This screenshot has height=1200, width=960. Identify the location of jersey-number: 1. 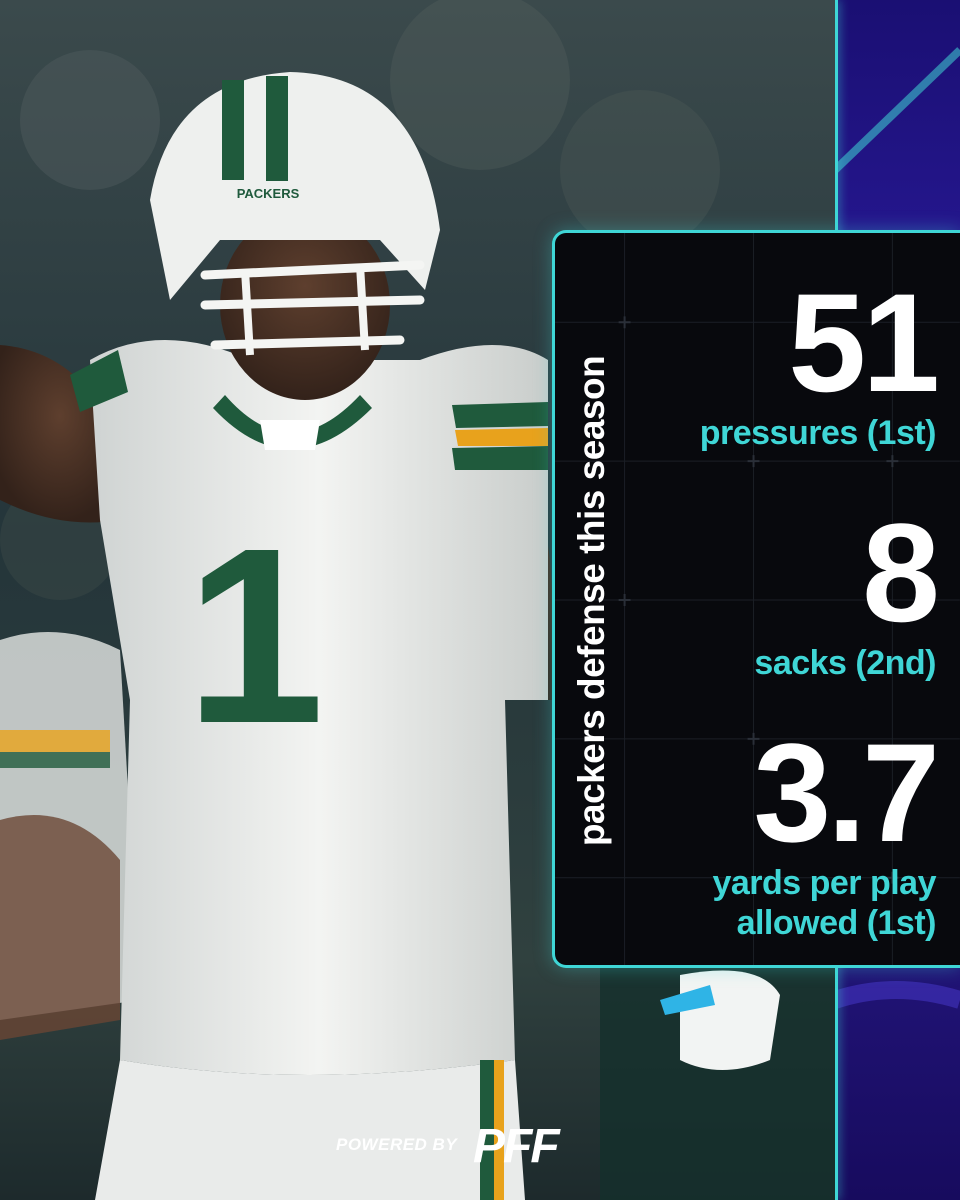
(254, 635).